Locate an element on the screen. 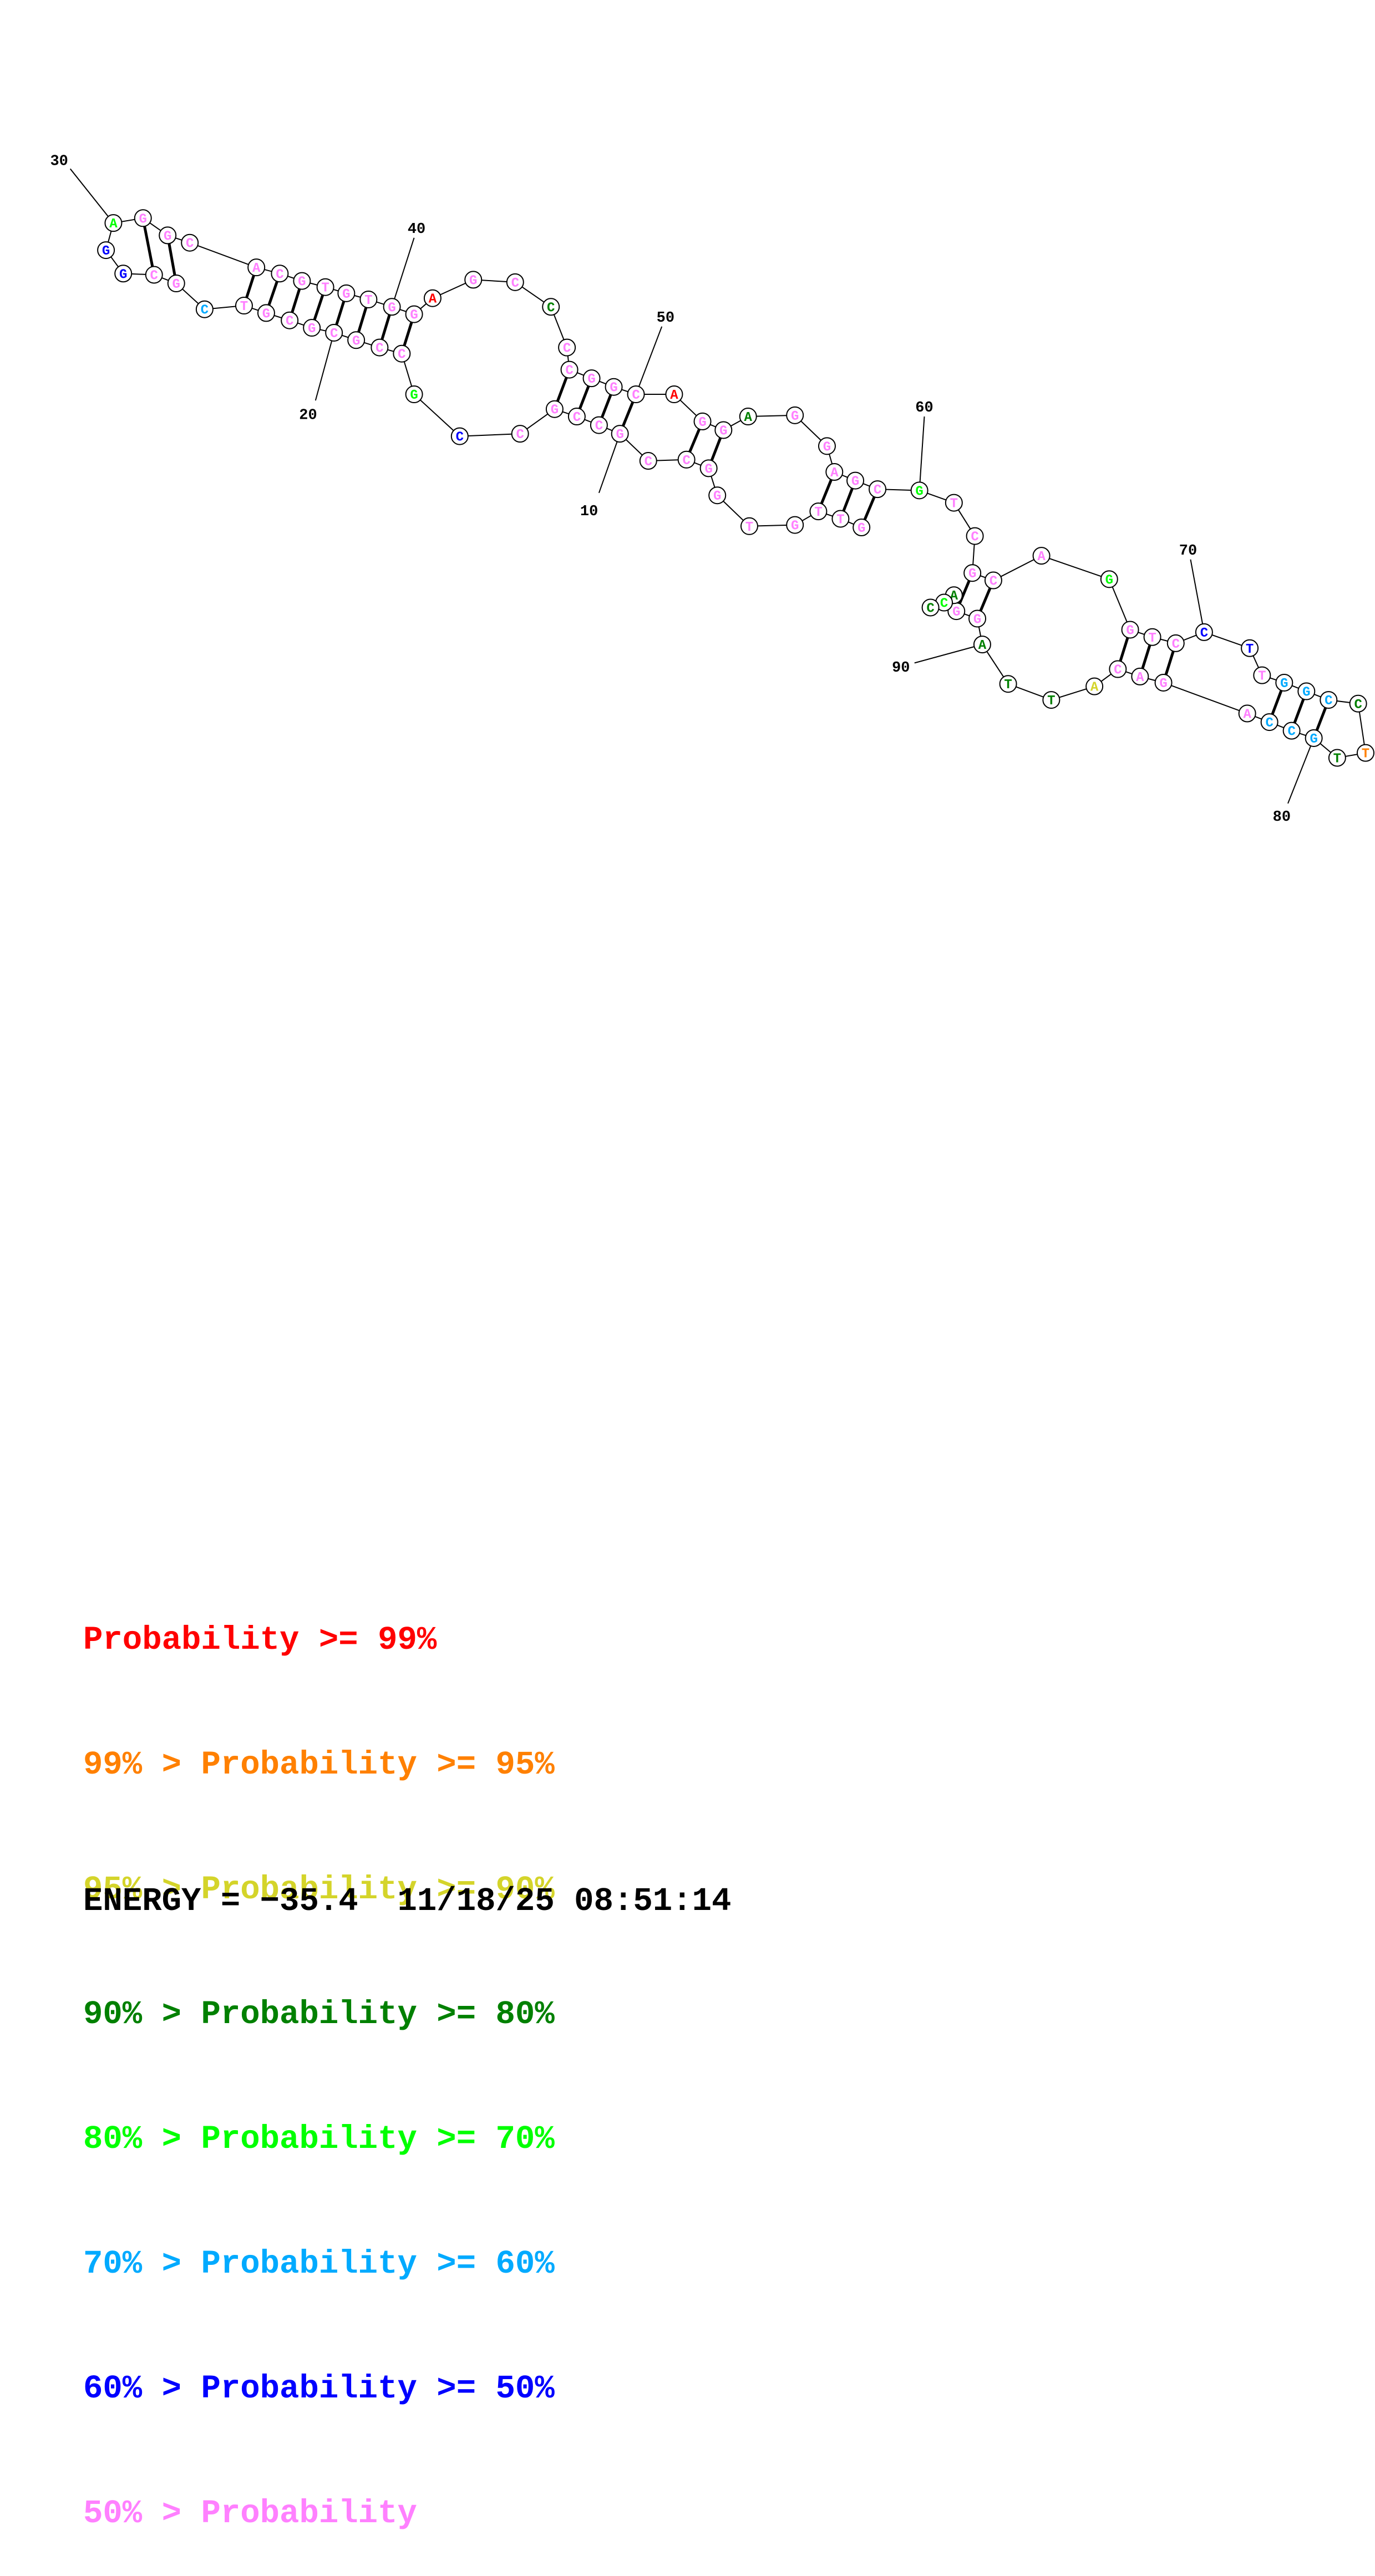 Image resolution: width=1375 pixels, height=2576 pixels. index-label: 30 is located at coordinates (59, 162).